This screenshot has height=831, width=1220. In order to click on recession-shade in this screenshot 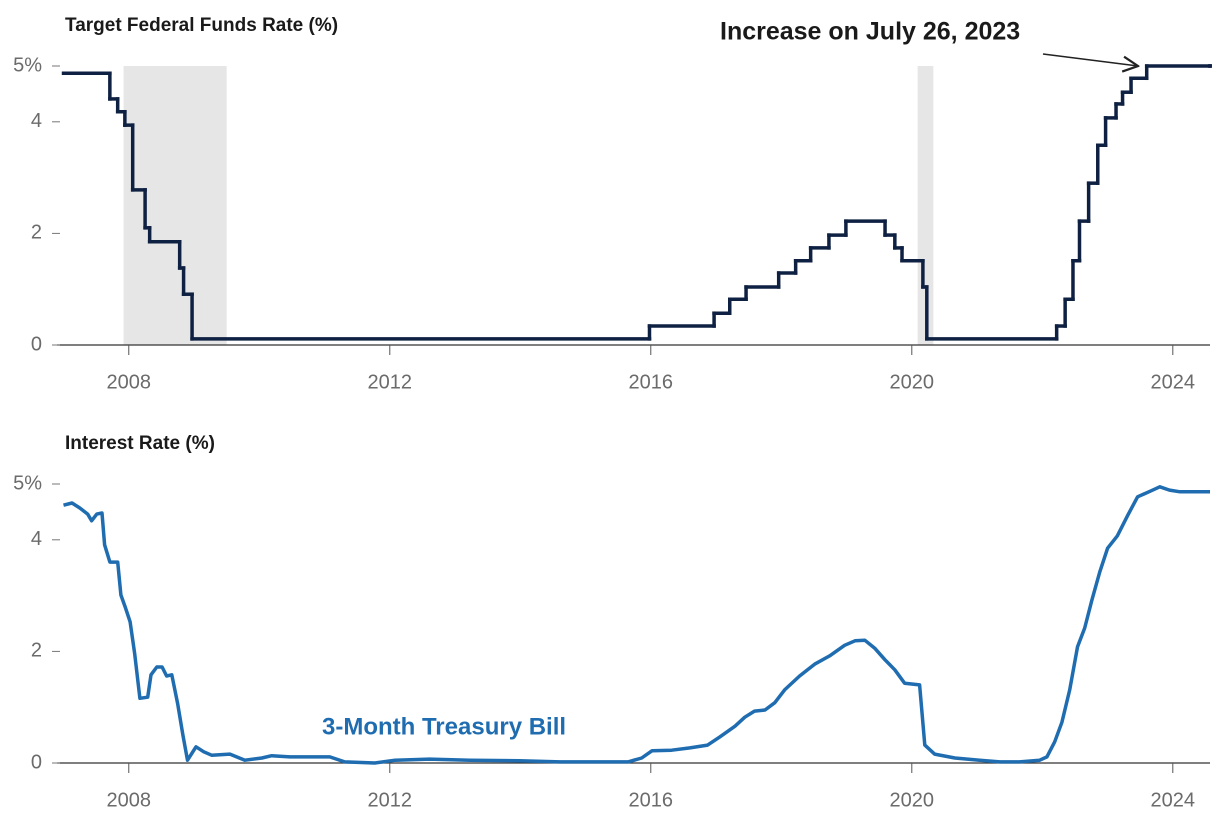, I will do `click(175, 205)`.